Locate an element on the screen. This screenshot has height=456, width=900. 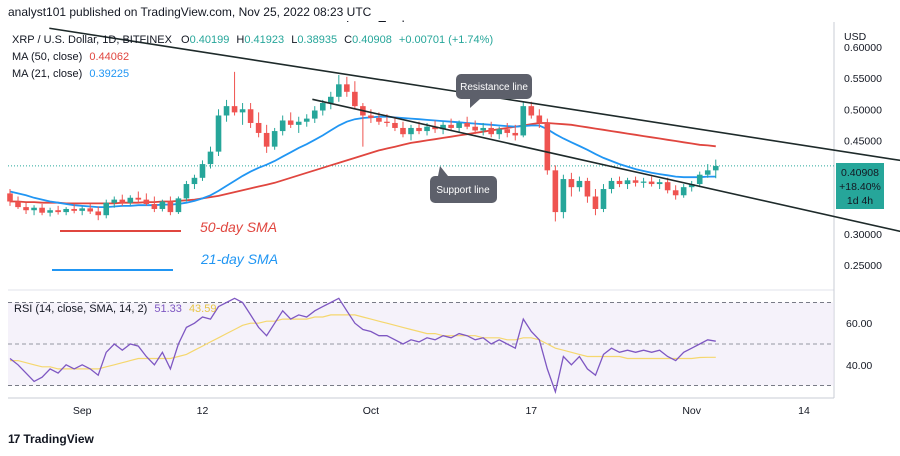
rsi-axis: 60.00 40.00 is located at coordinates (859, 345).